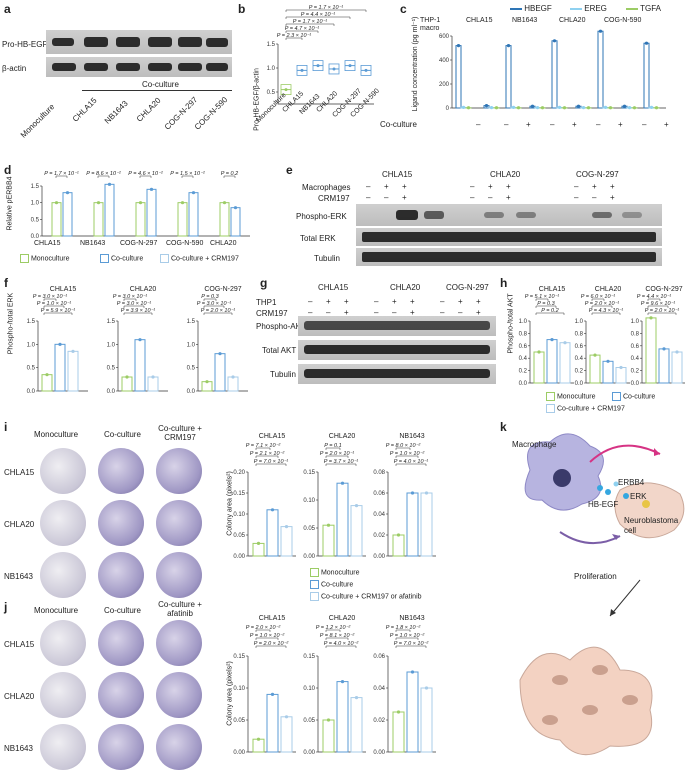 The width and height of the screenshot is (685, 773). I want to click on chart-f-y-tick-label: 1.0, so click(31, 345).